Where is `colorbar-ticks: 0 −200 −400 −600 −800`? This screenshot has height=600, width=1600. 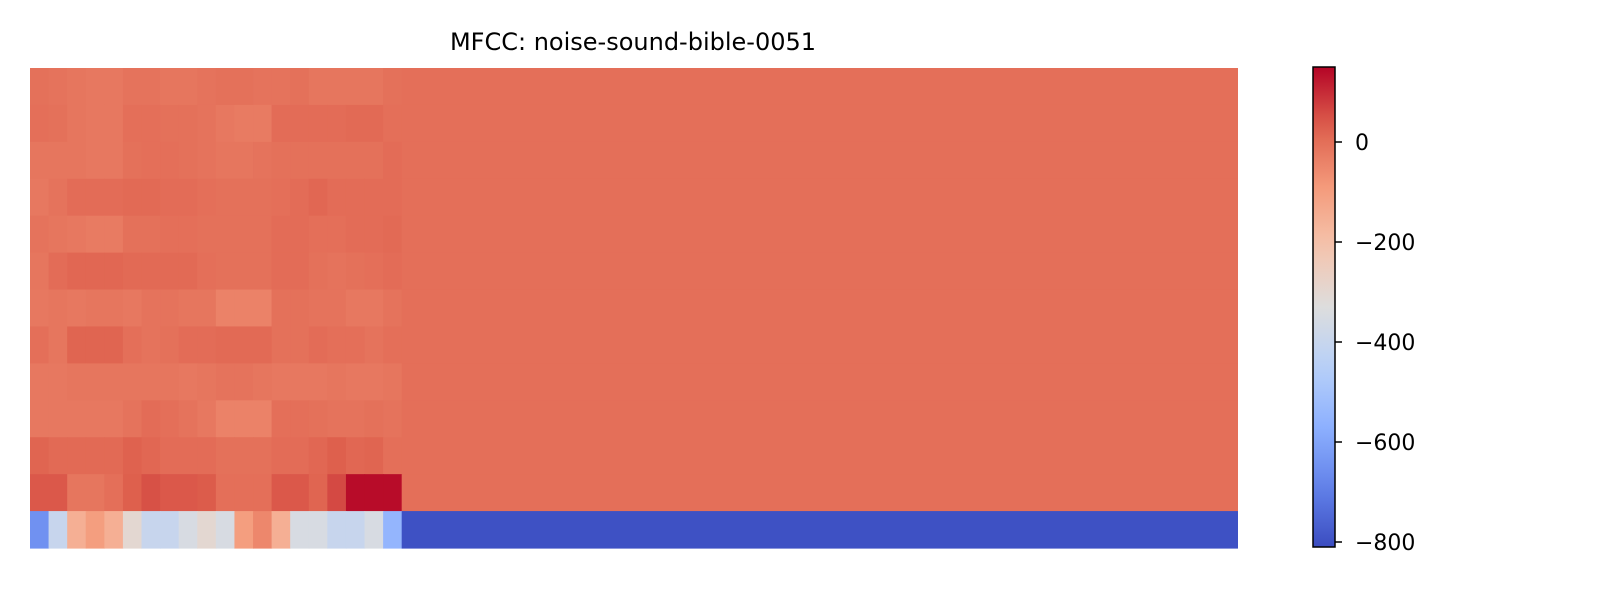
colorbar-ticks: 0 −200 −400 −600 −800 is located at coordinates (1375, 343).